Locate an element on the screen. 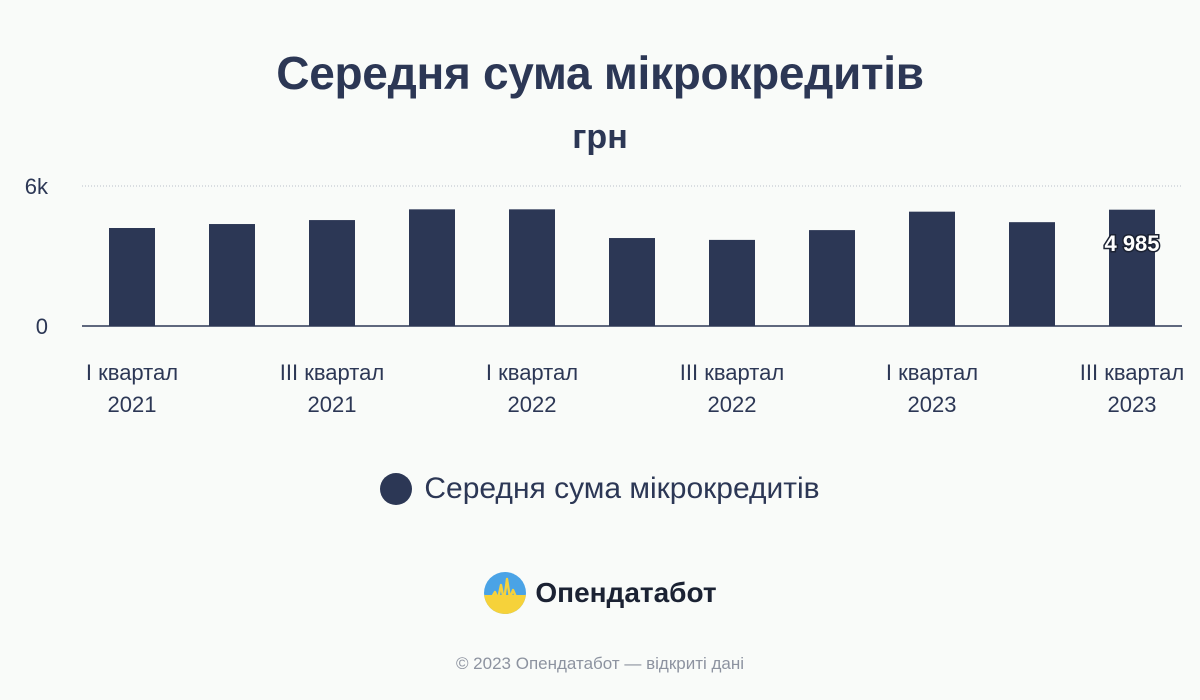 The height and width of the screenshot is (700, 1200). x-tick-label: I квартал 2023 is located at coordinates (932, 388).